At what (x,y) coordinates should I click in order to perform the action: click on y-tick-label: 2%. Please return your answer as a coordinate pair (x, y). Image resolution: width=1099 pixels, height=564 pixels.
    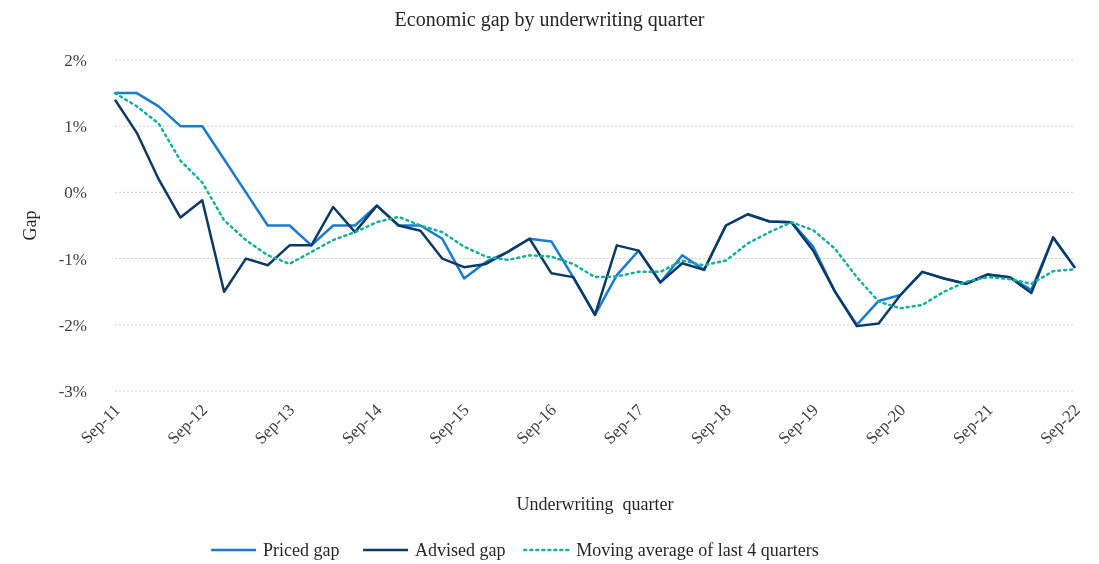
    Looking at the image, I should click on (75, 60).